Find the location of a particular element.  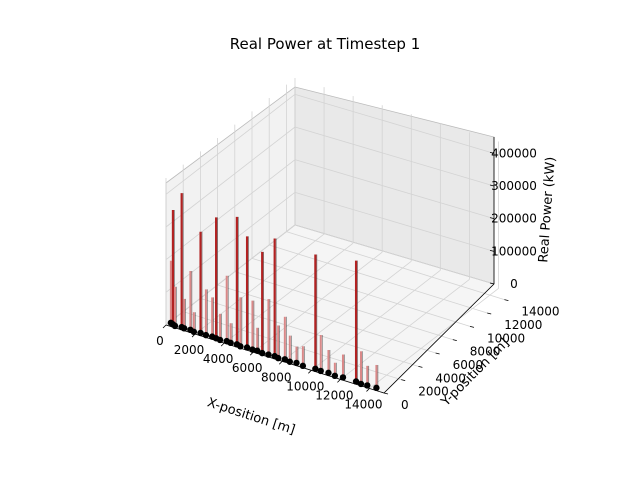

z-tick-label: 100000 is located at coordinates (514, 251).